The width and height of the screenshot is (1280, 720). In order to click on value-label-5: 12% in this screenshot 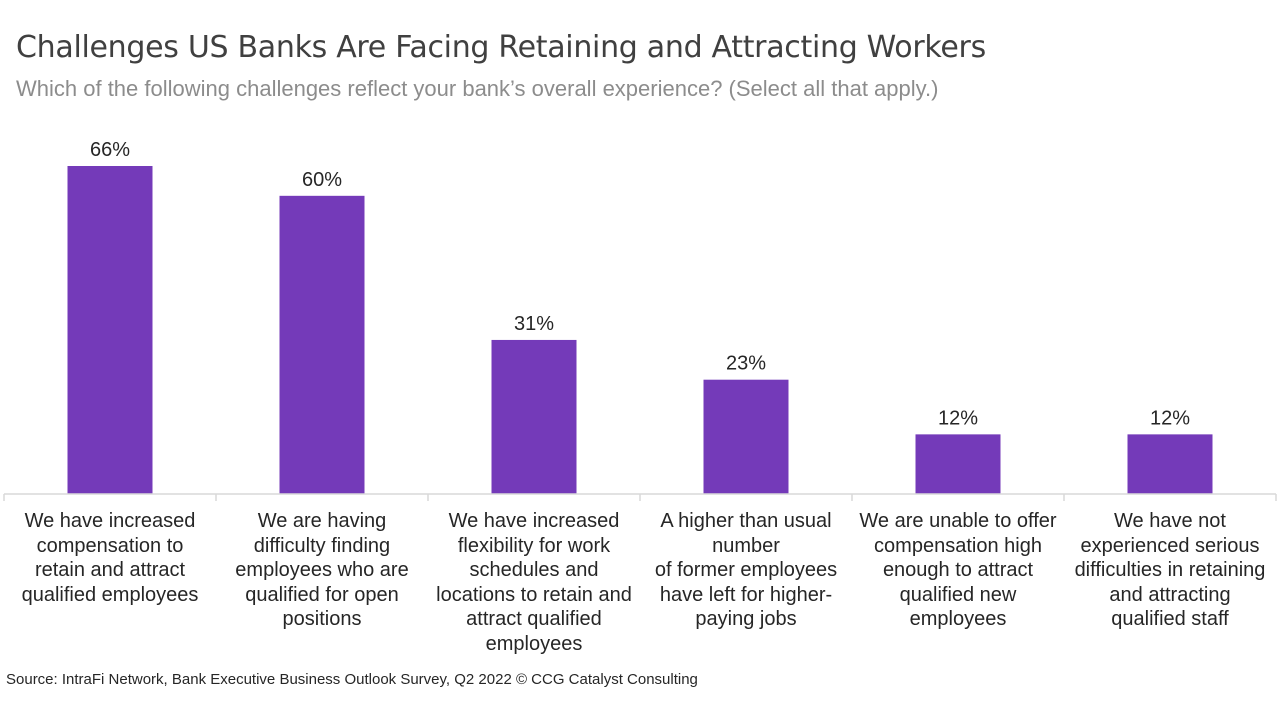, I will do `click(958, 418)`.